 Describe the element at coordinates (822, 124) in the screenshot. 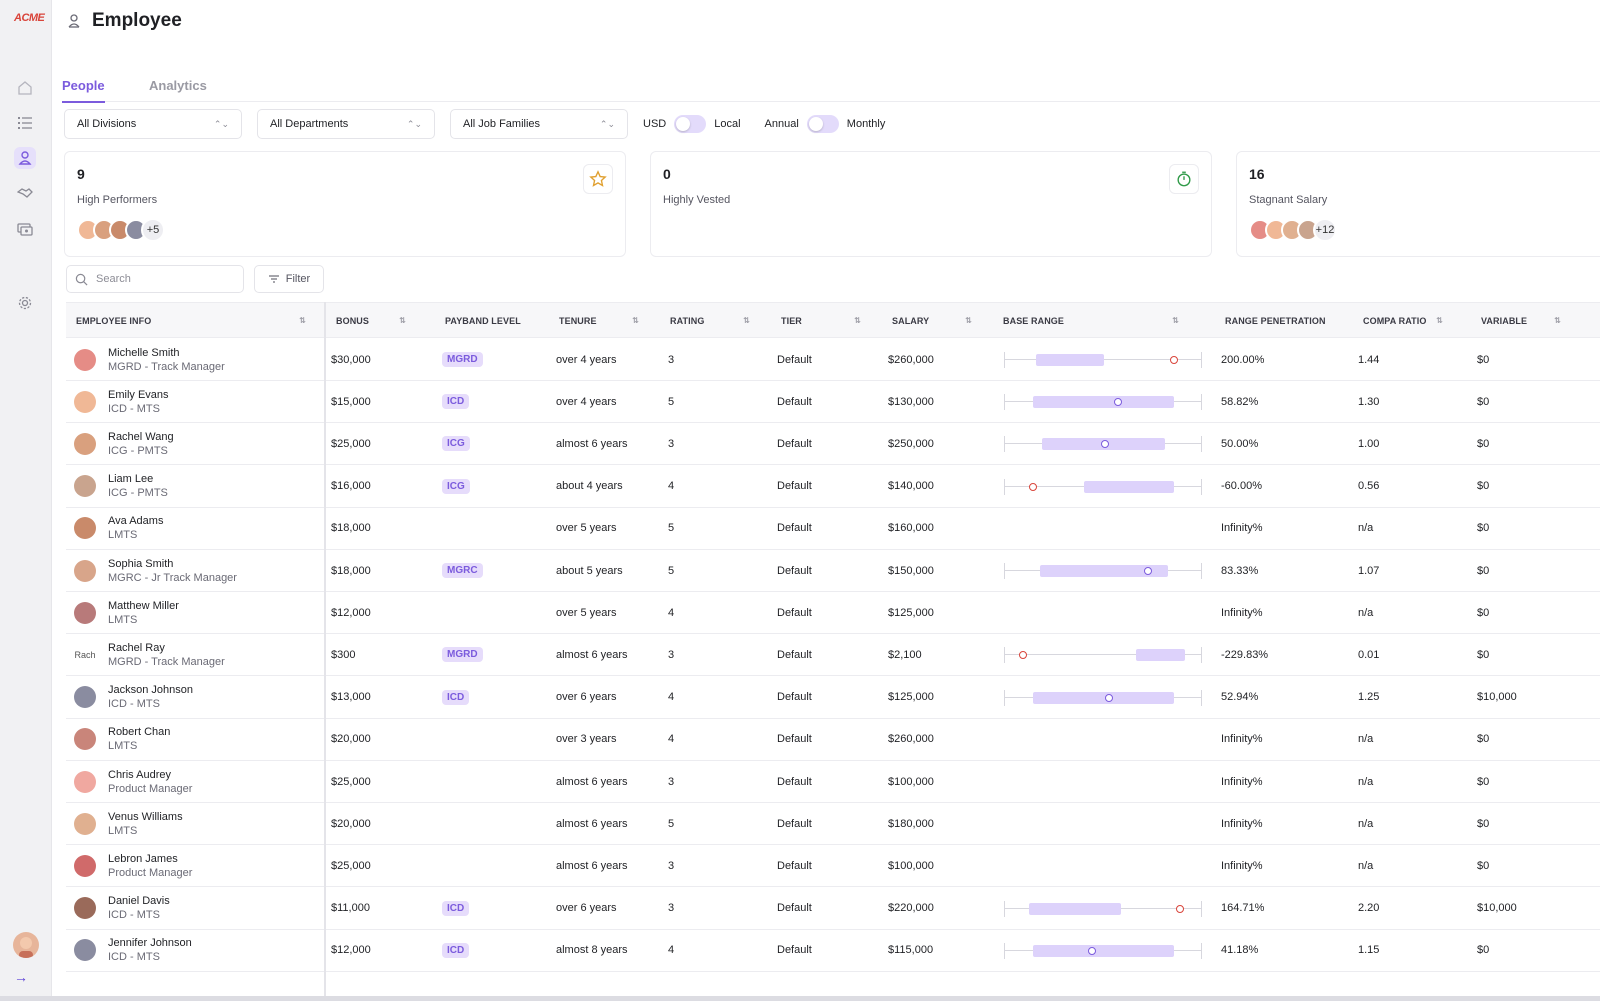

I see `period-toggle` at that location.